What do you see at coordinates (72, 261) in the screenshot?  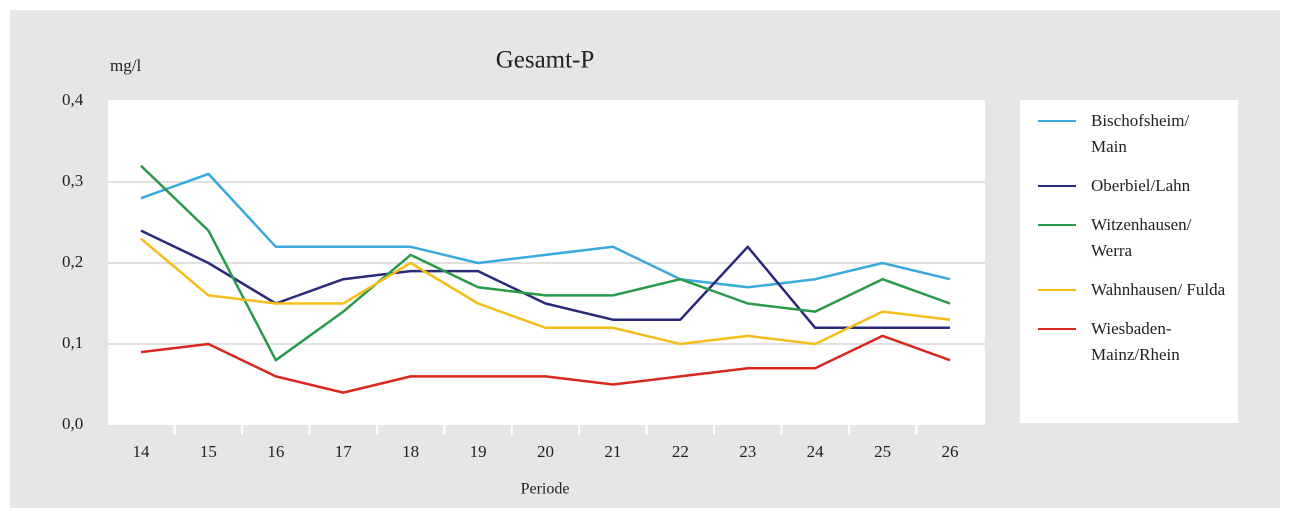 I see `y-tick-label: 0,2` at bounding box center [72, 261].